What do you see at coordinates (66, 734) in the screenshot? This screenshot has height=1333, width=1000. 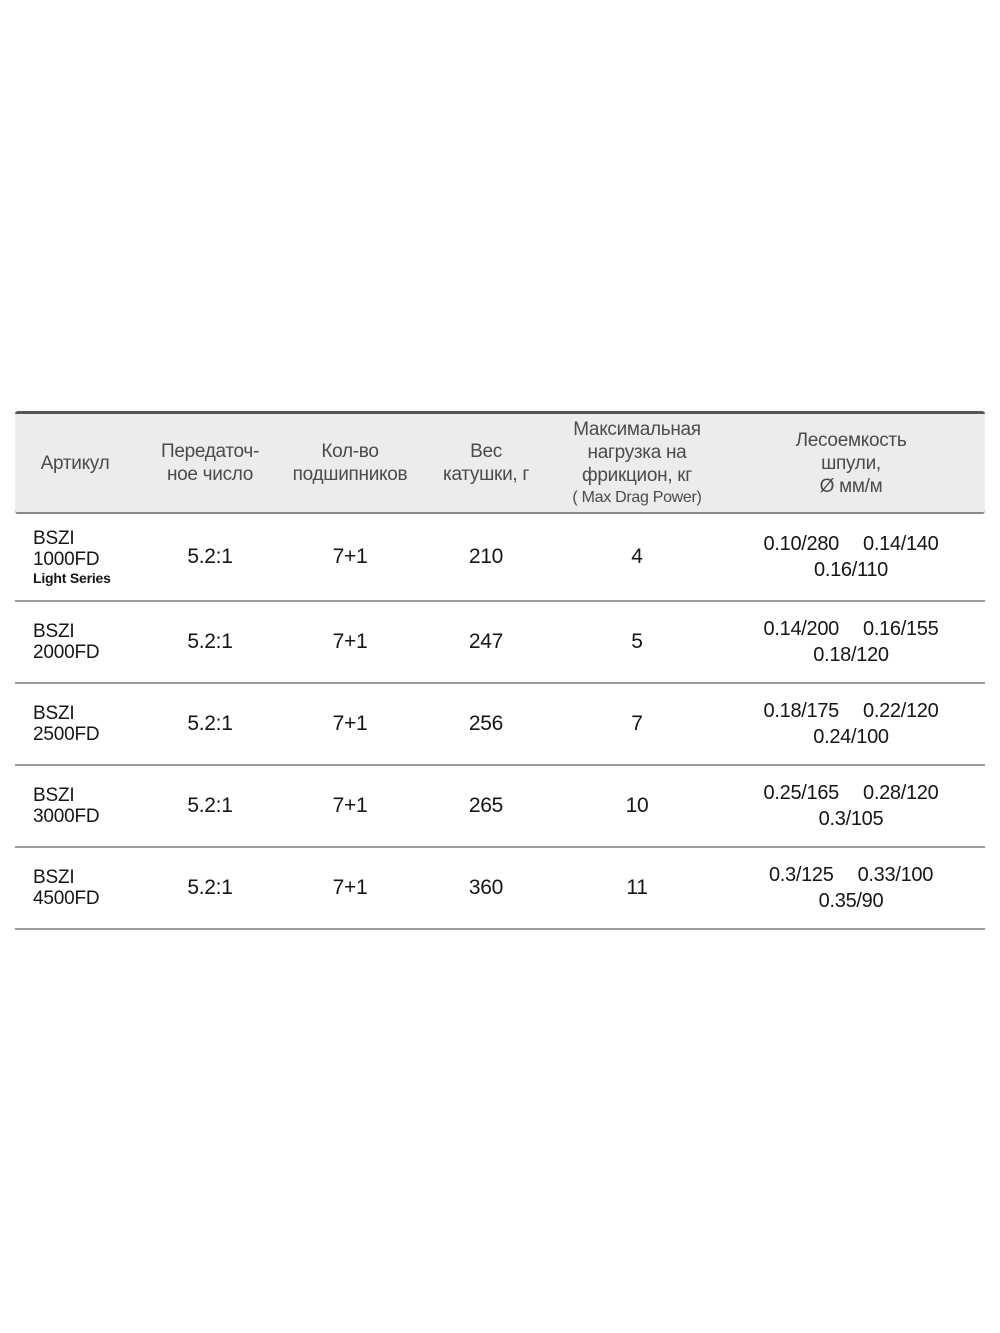 I see `article-size: 2500FD` at bounding box center [66, 734].